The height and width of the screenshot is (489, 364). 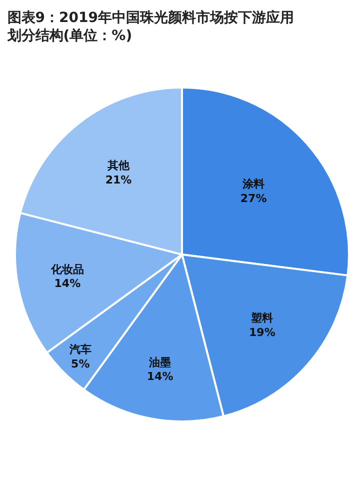 What do you see at coordinates (150, 26) in the screenshot?
I see `chart-title: 图表9：2019年中国珠光颜料市场按下游应用划分结构(单位：%)` at bounding box center [150, 26].